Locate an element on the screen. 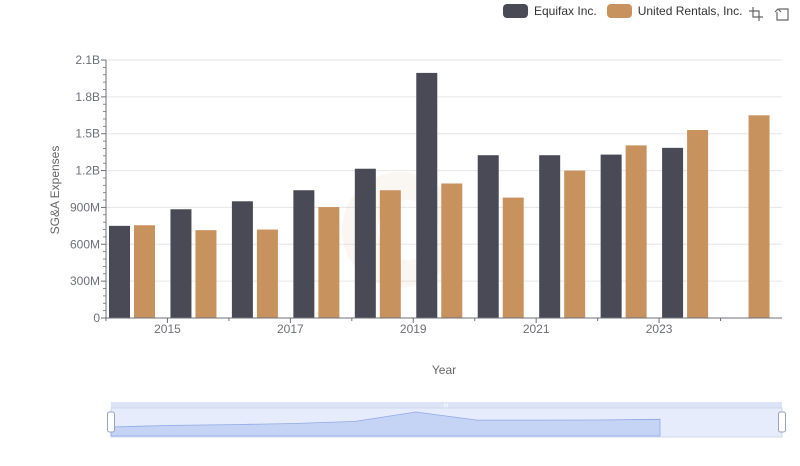  legend-item-united-rentals: United Rentals, Inc. is located at coordinates (674, 11).